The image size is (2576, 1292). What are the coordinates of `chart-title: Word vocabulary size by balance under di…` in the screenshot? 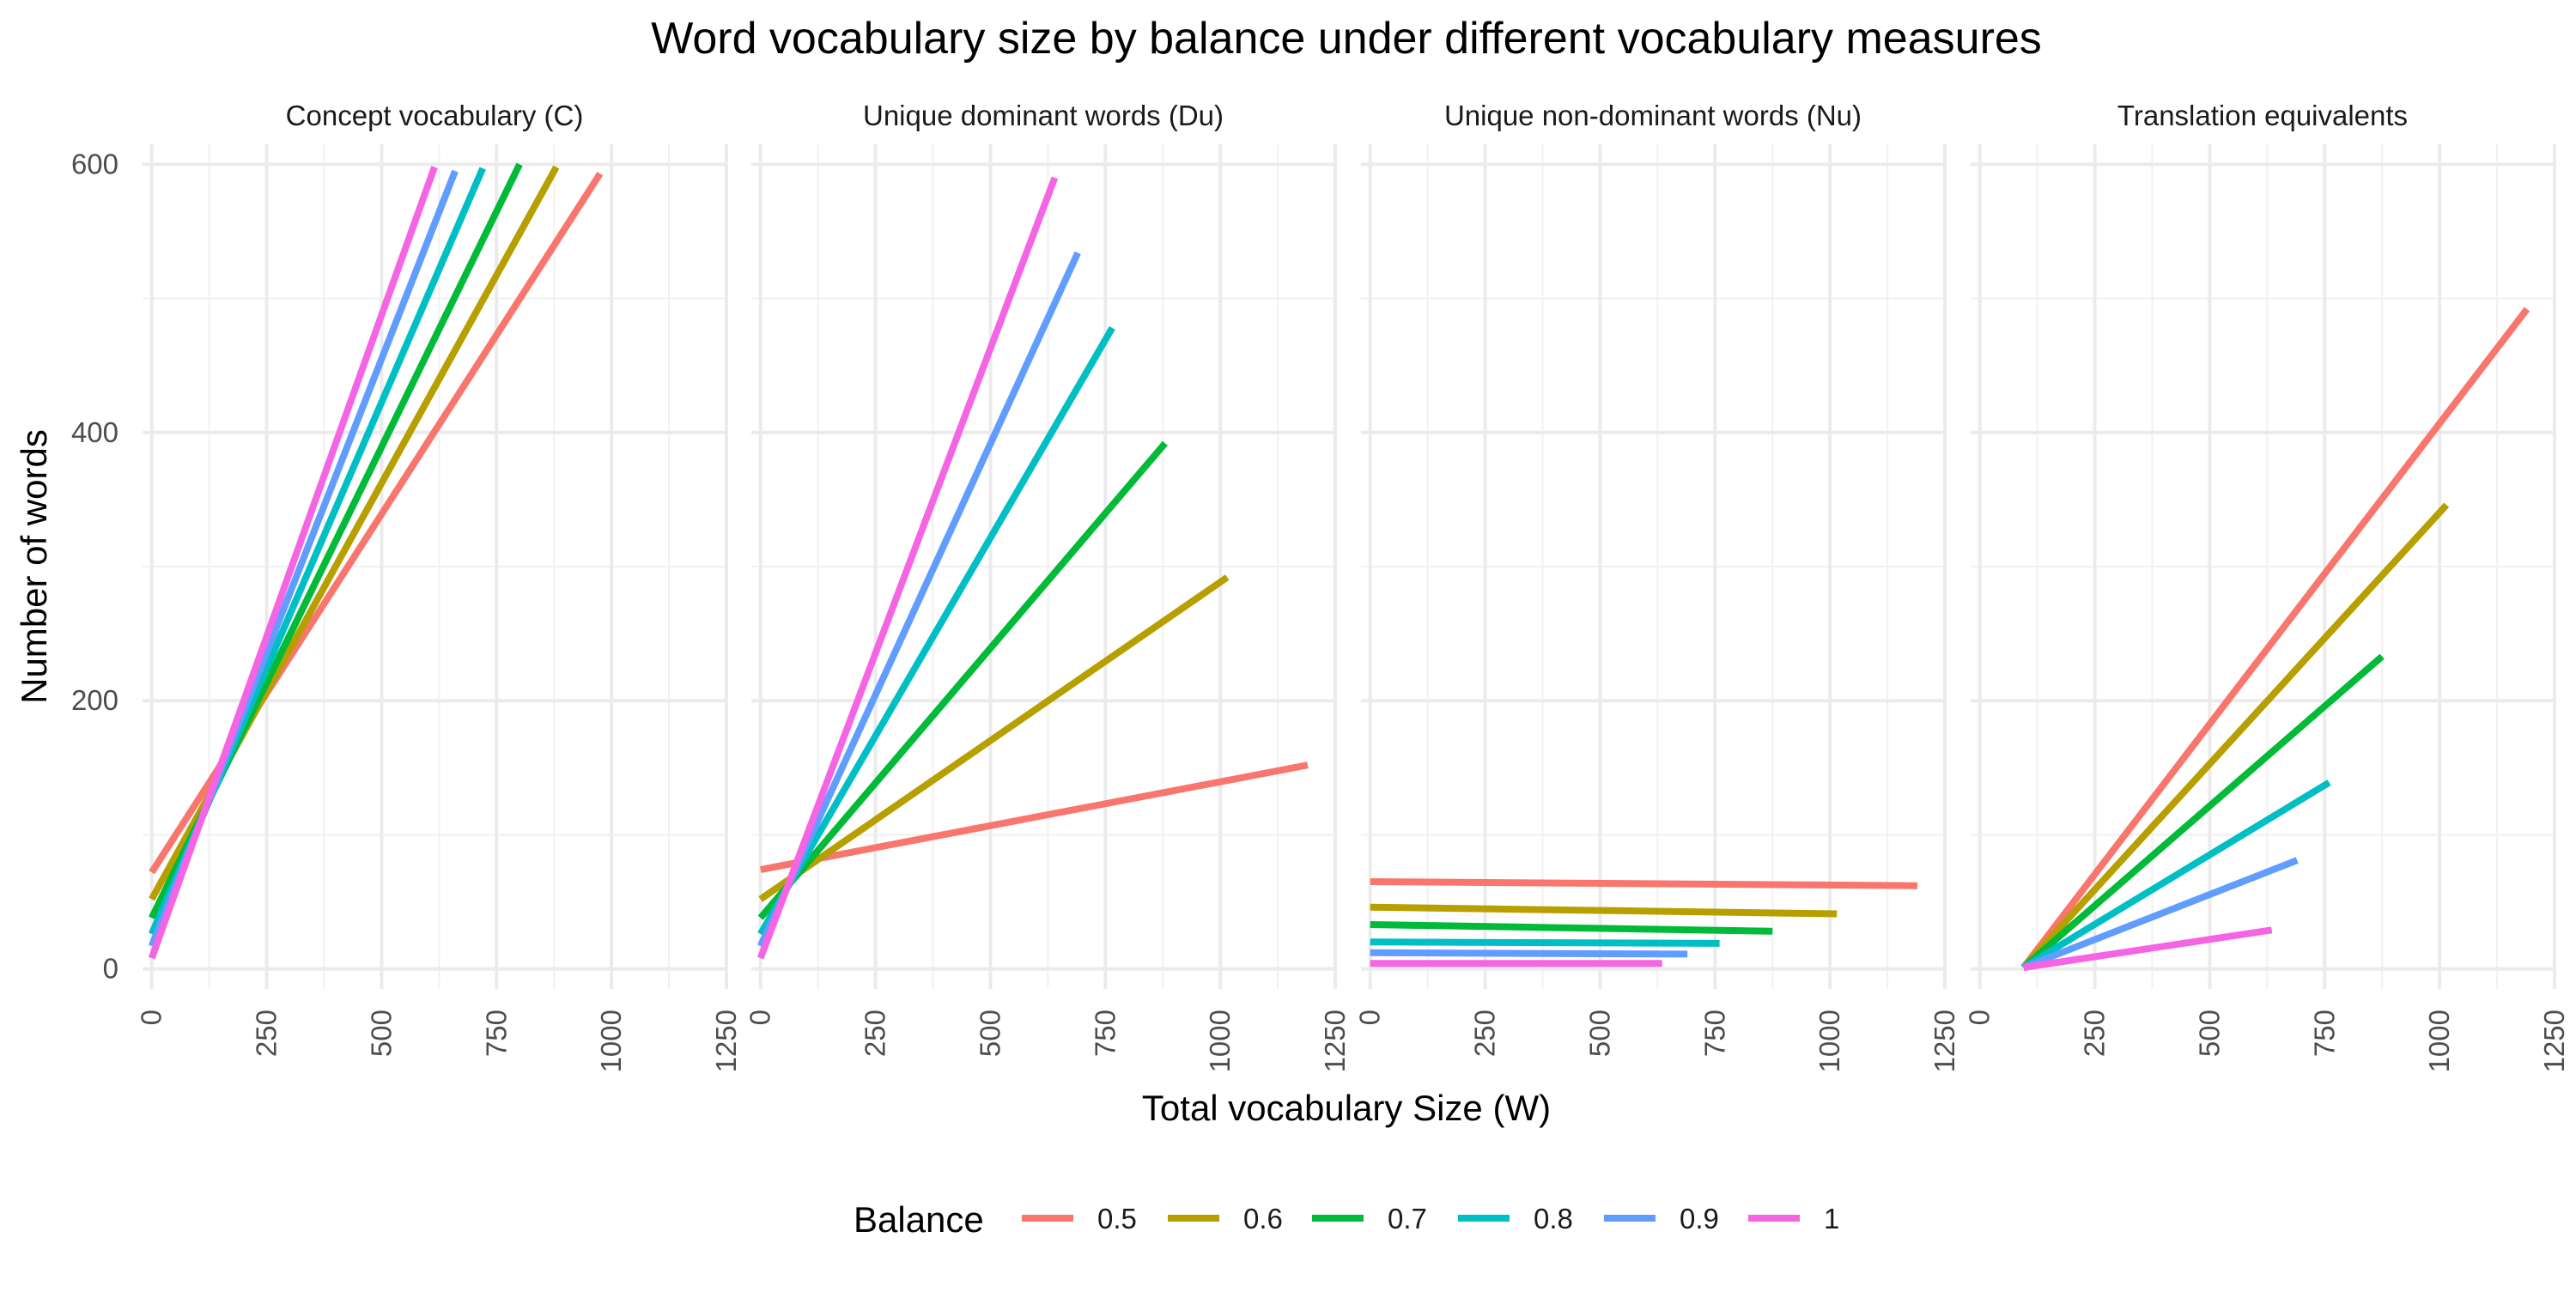 It's located at (1346, 39).